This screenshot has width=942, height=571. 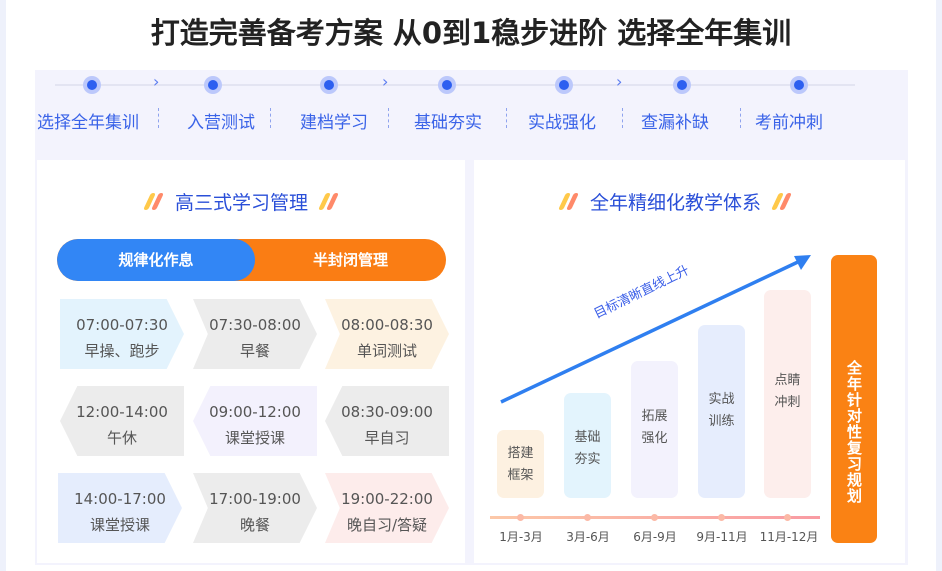 What do you see at coordinates (448, 123) in the screenshot?
I see `step-label: 基础夯实` at bounding box center [448, 123].